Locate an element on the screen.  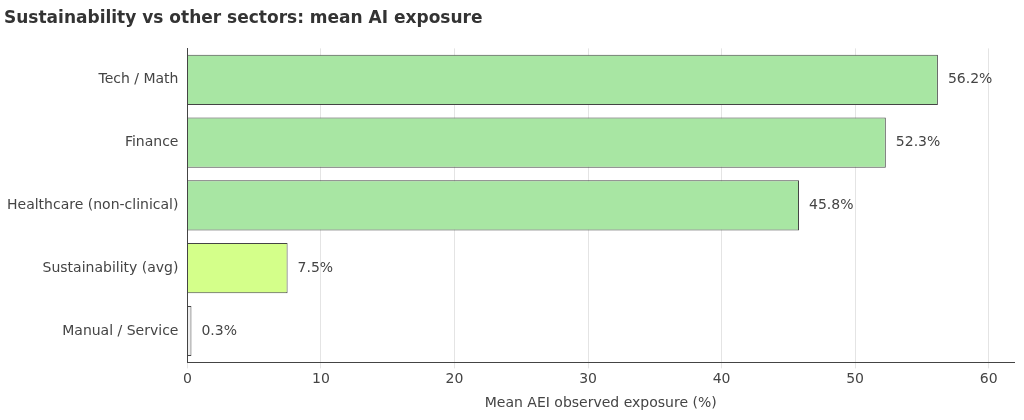
x-tick-label: 30 is located at coordinates (588, 378).